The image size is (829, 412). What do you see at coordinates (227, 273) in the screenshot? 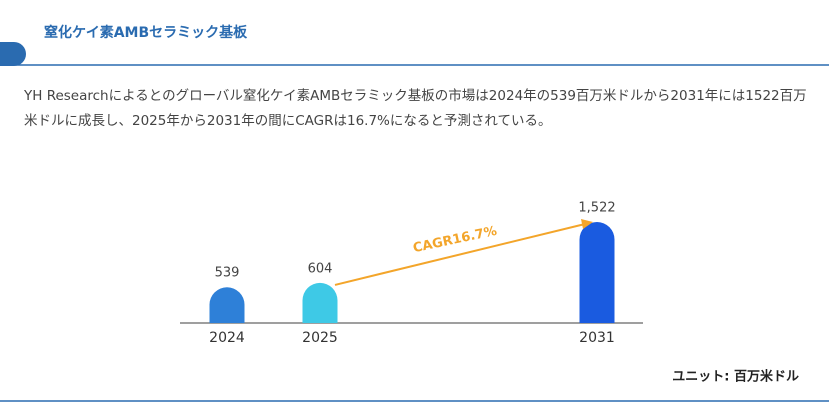
I see `value-label: 539` at bounding box center [227, 273].